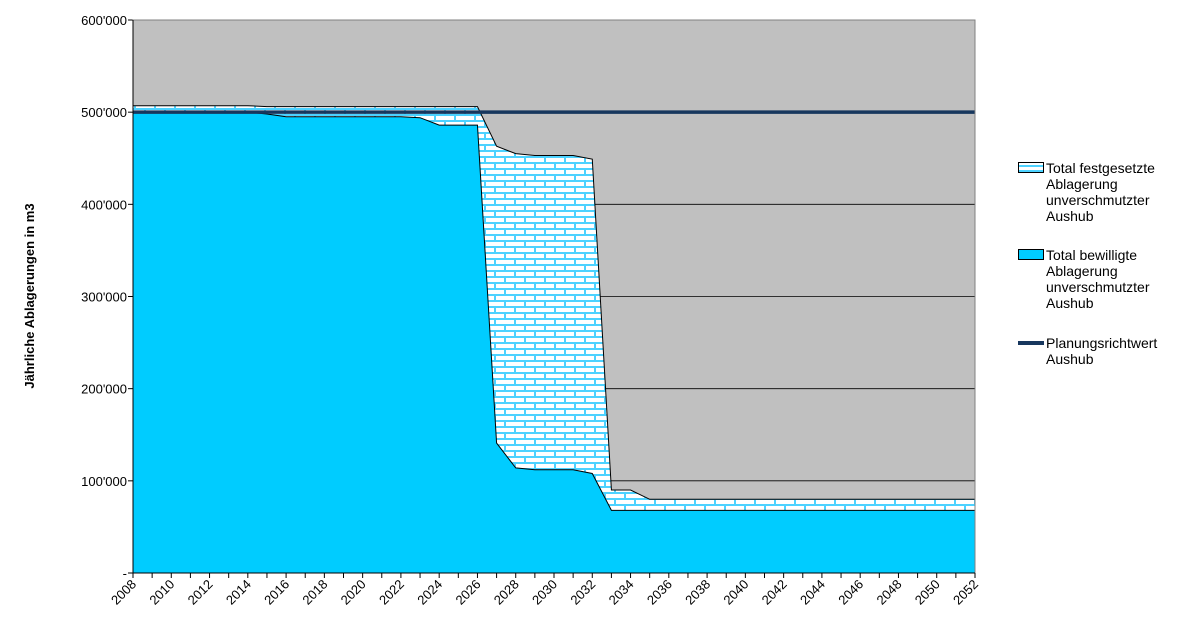  Describe the element at coordinates (812, 592) in the screenshot. I see `x-tick-label: 2044` at that location.